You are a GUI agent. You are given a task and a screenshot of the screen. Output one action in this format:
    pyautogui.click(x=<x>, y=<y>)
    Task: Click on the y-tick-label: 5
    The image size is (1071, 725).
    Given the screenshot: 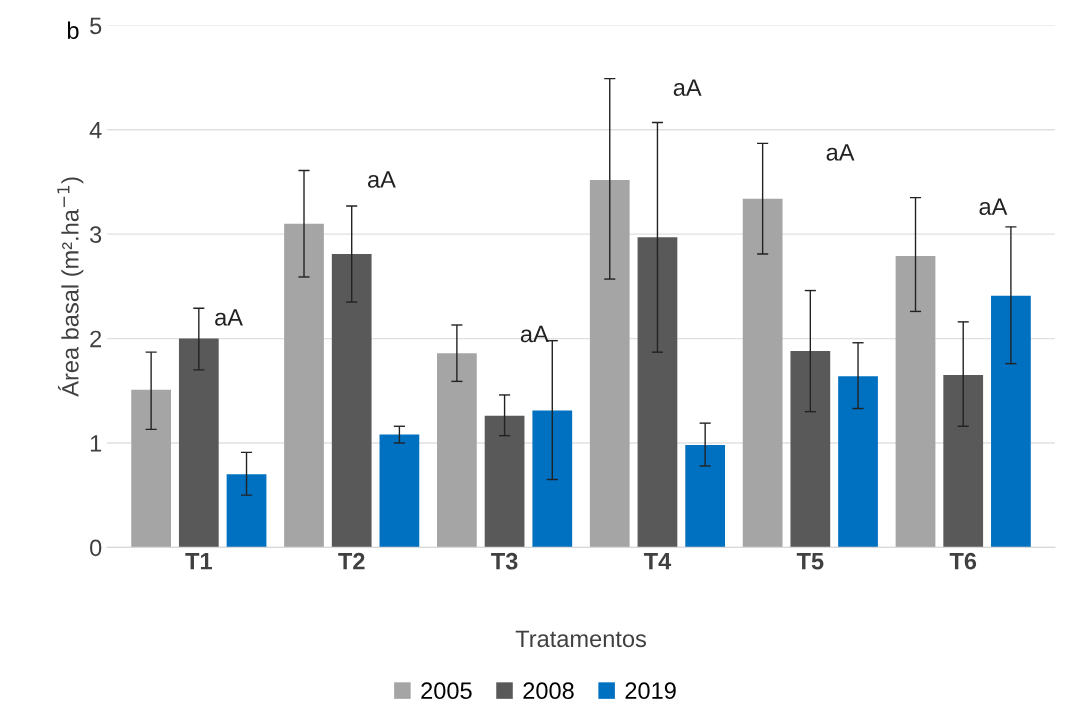 What is the action you would take?
    pyautogui.click(x=96, y=26)
    